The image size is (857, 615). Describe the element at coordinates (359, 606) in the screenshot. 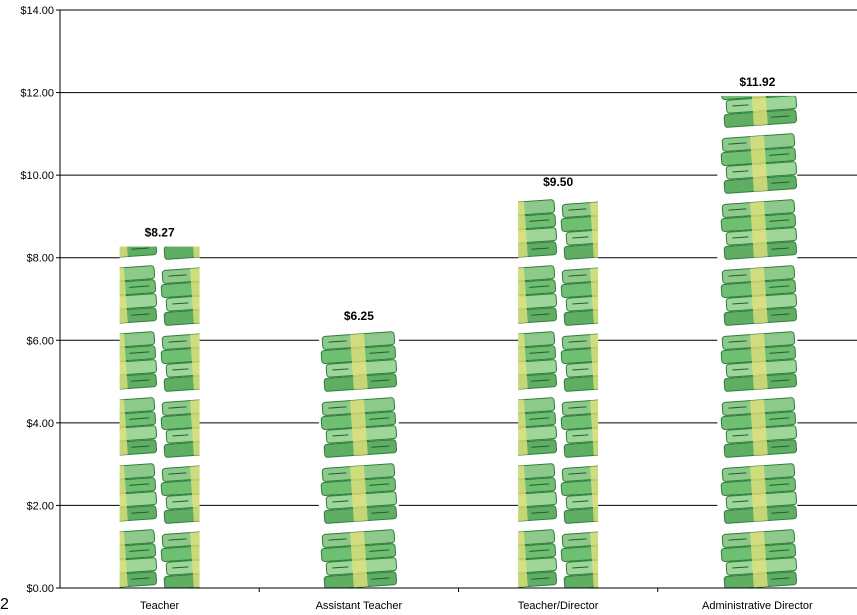

I see `x-category-label-1: Assistant Teacher` at that location.